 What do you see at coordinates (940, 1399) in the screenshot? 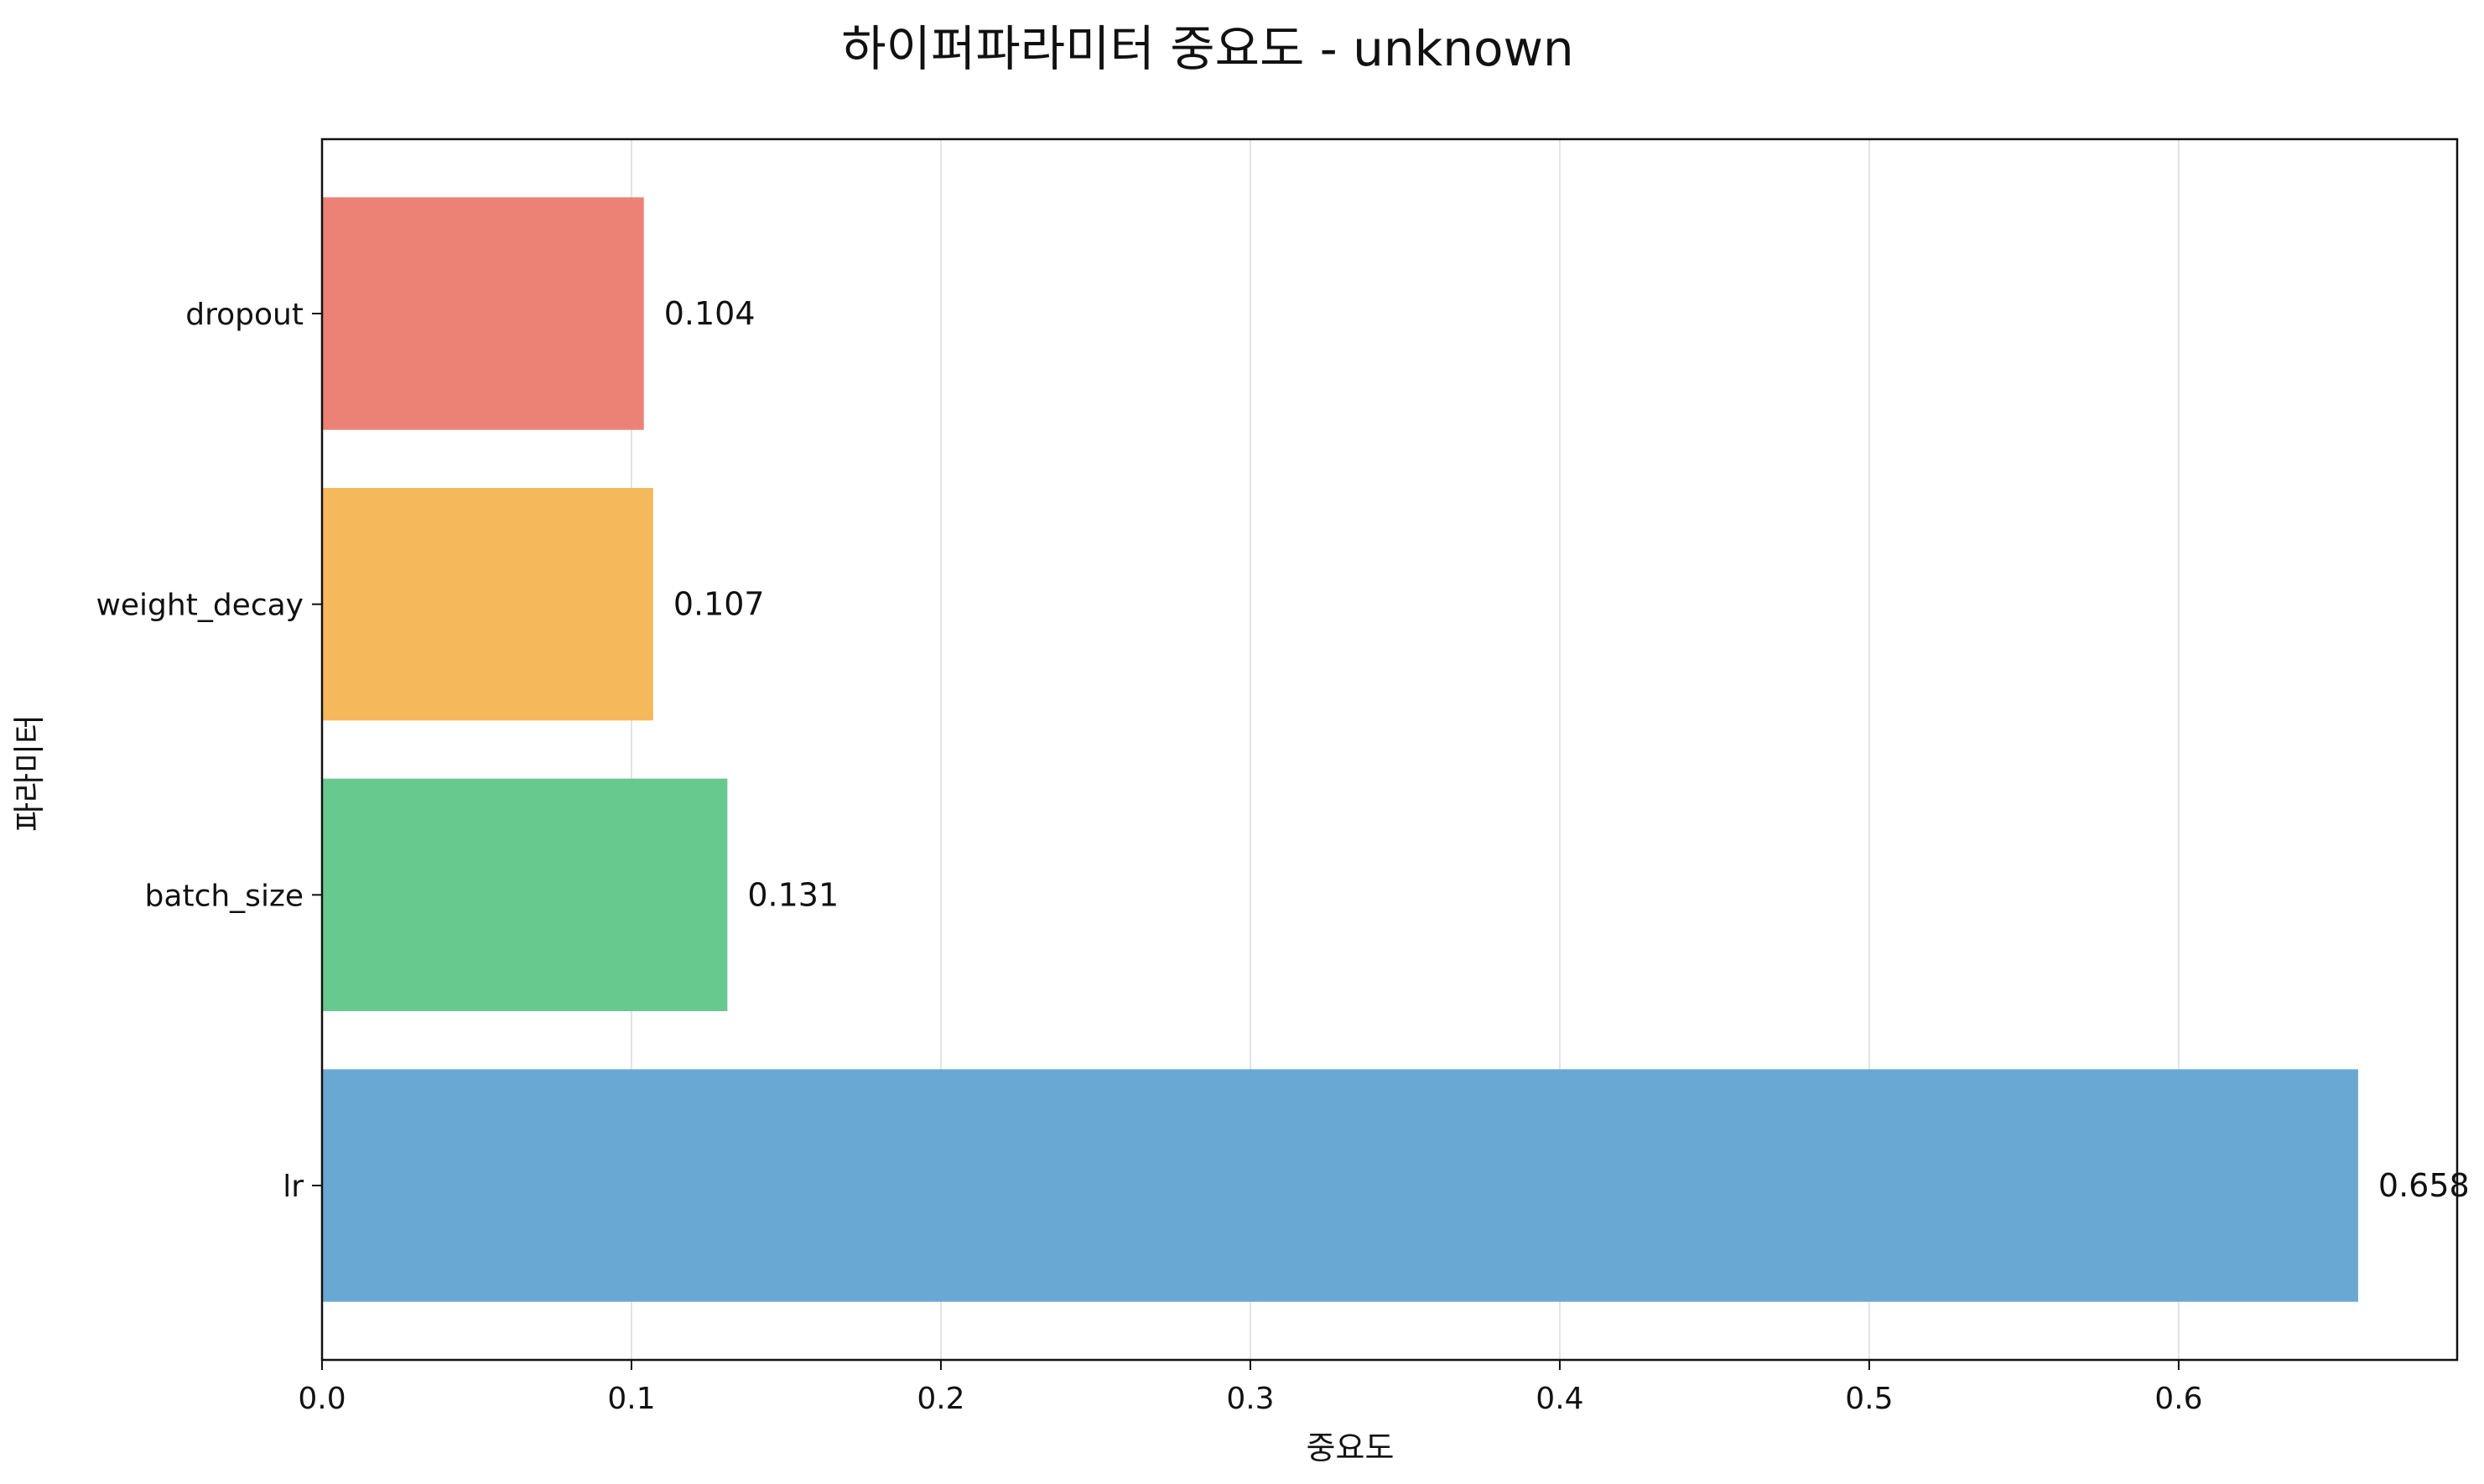
I see `x-tick-label: 0.2` at bounding box center [940, 1399].